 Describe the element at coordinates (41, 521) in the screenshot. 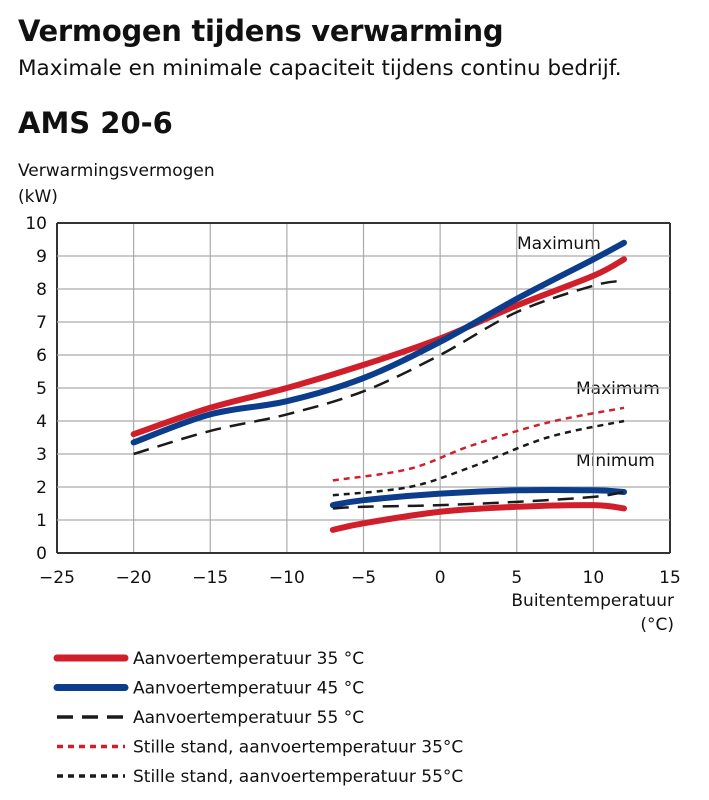

I see `y-tick-label: 1` at that location.